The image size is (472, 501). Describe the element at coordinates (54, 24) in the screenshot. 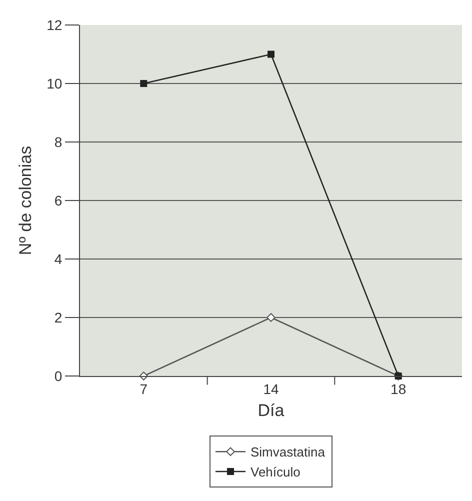

I see `y-tick-label: 12` at that location.